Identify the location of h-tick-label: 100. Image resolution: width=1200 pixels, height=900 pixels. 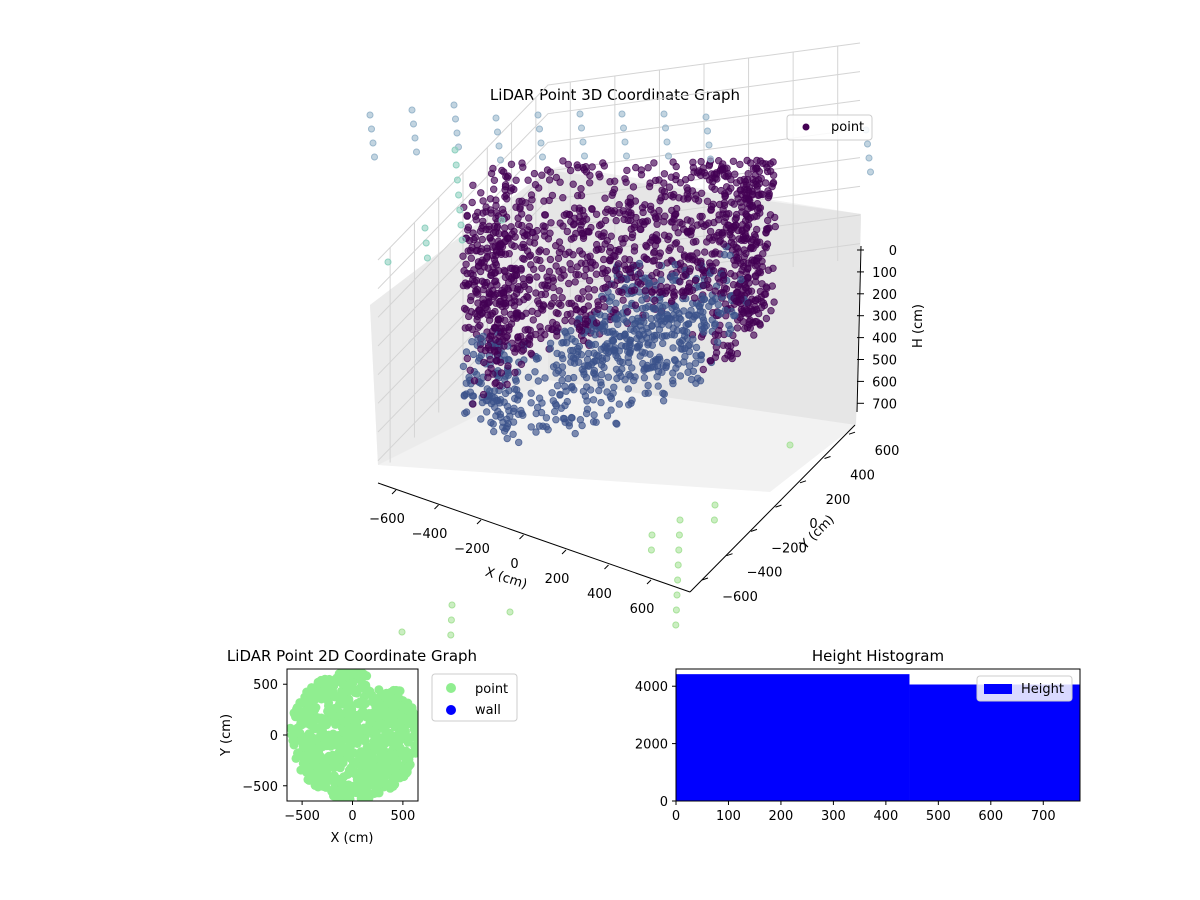
(884, 273).